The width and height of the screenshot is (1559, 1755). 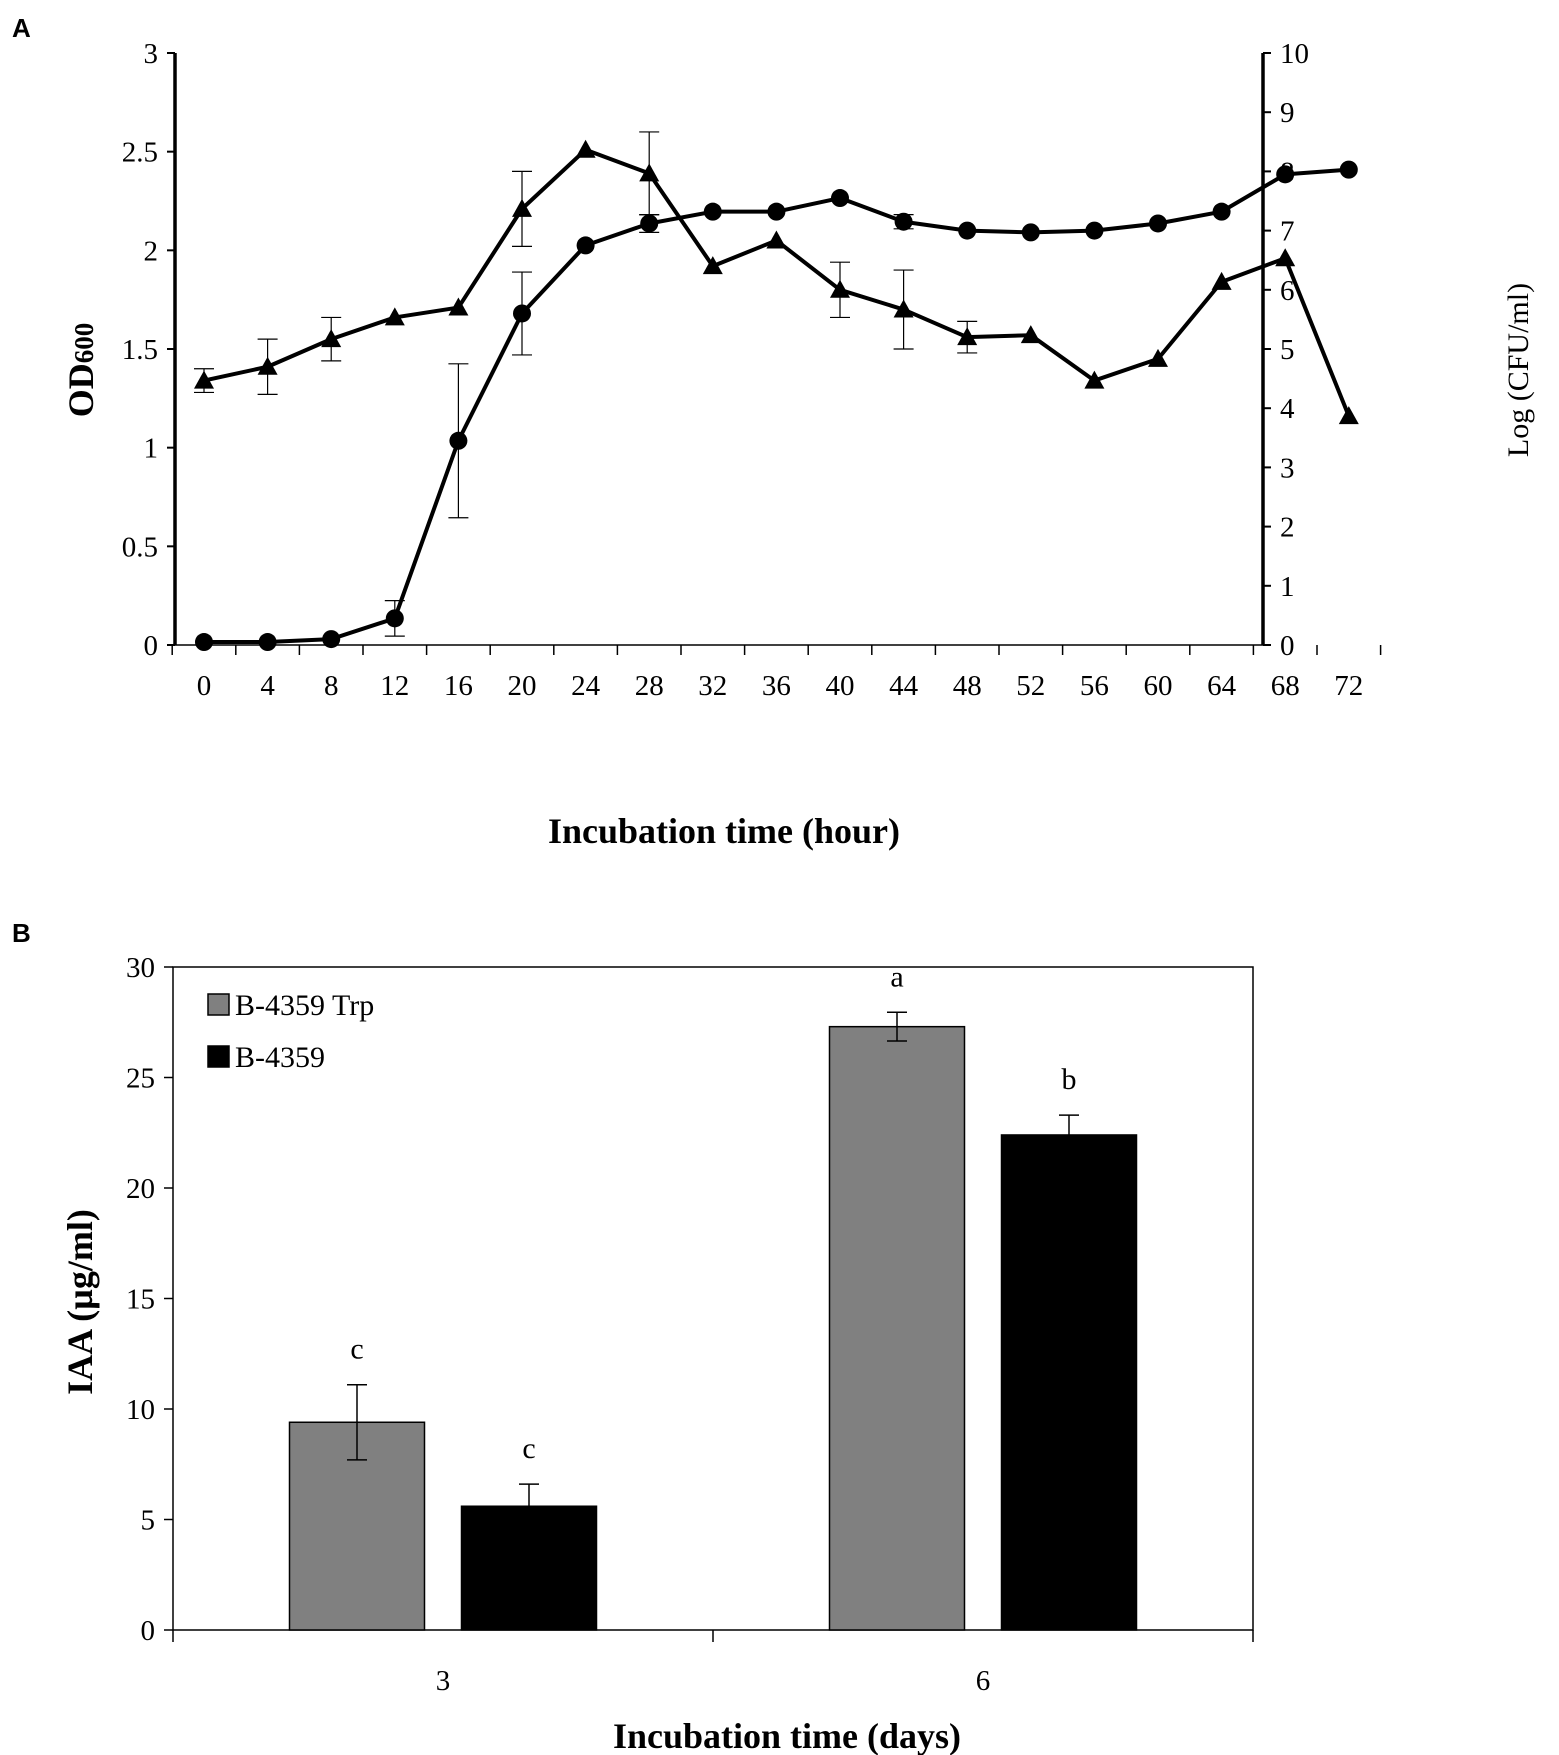 What do you see at coordinates (140, 350) in the screenshot?
I see `chart-a-y-tick-label: 1.5` at bounding box center [140, 350].